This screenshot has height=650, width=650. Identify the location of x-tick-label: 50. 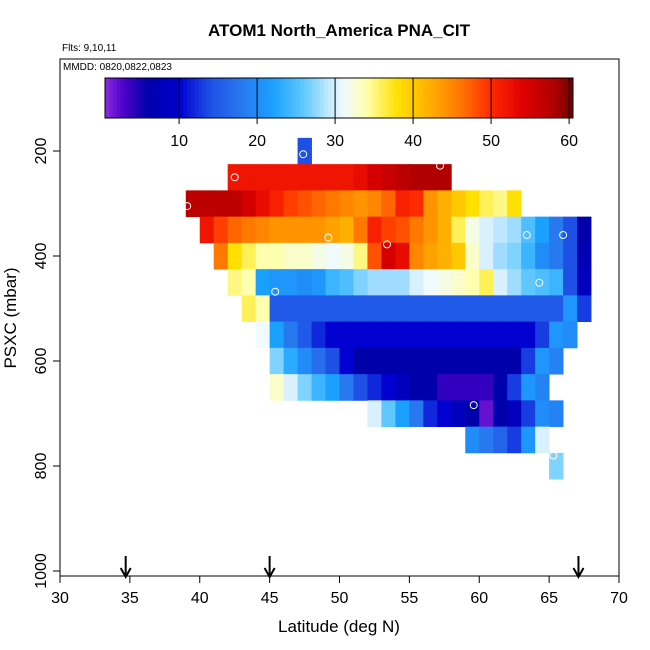
(340, 598).